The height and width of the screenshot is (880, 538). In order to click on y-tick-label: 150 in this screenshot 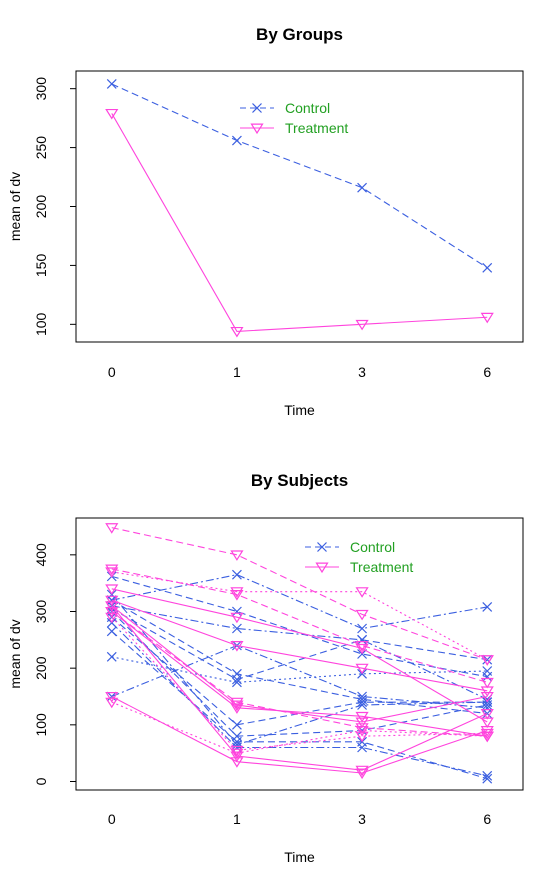, I will do `click(41, 266)`.